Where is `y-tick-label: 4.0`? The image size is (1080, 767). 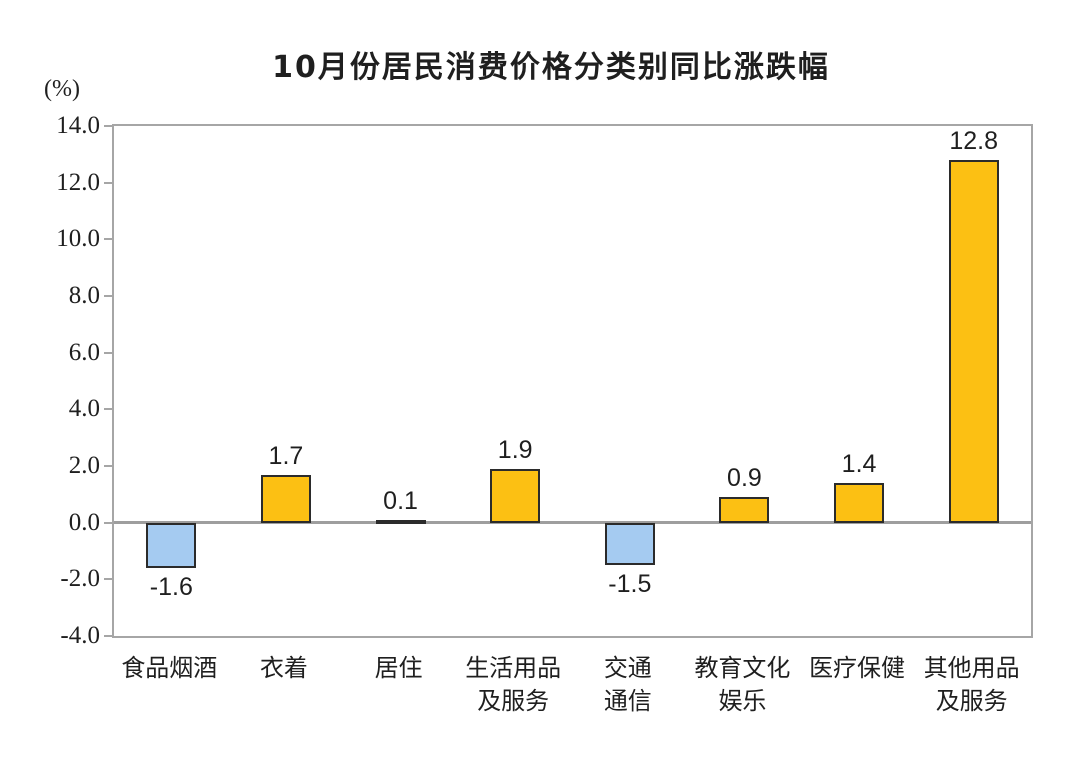 y-tick-label: 4.0 is located at coordinates (84, 409).